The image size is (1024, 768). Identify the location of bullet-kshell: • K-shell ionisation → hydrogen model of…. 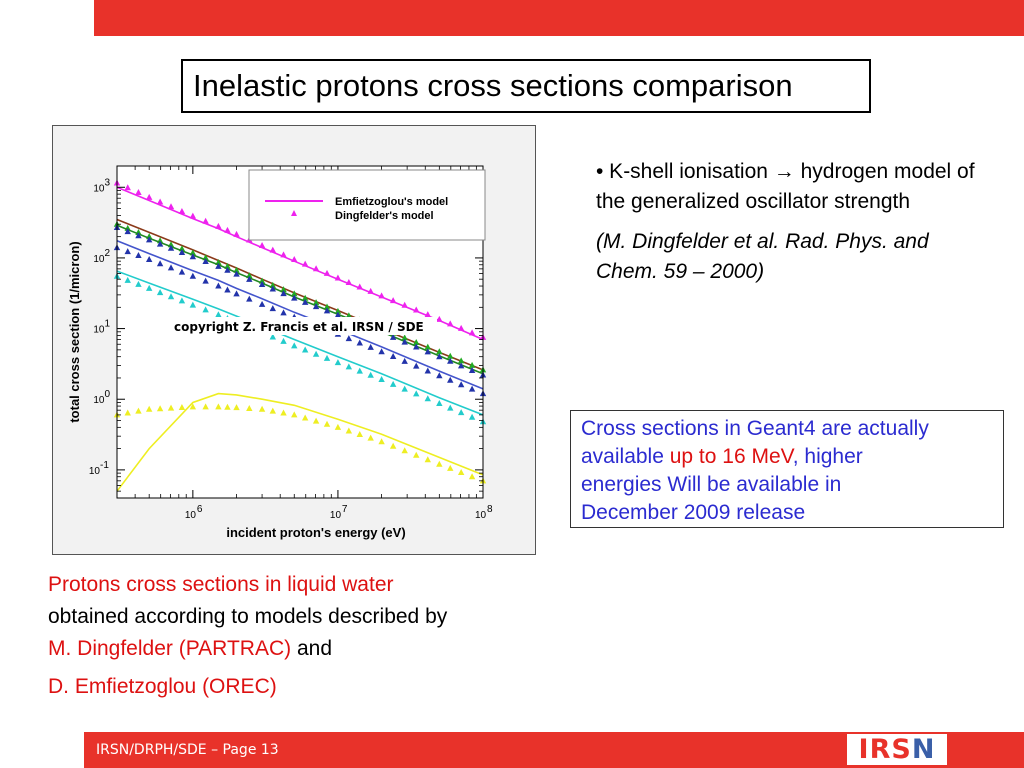
(786, 187).